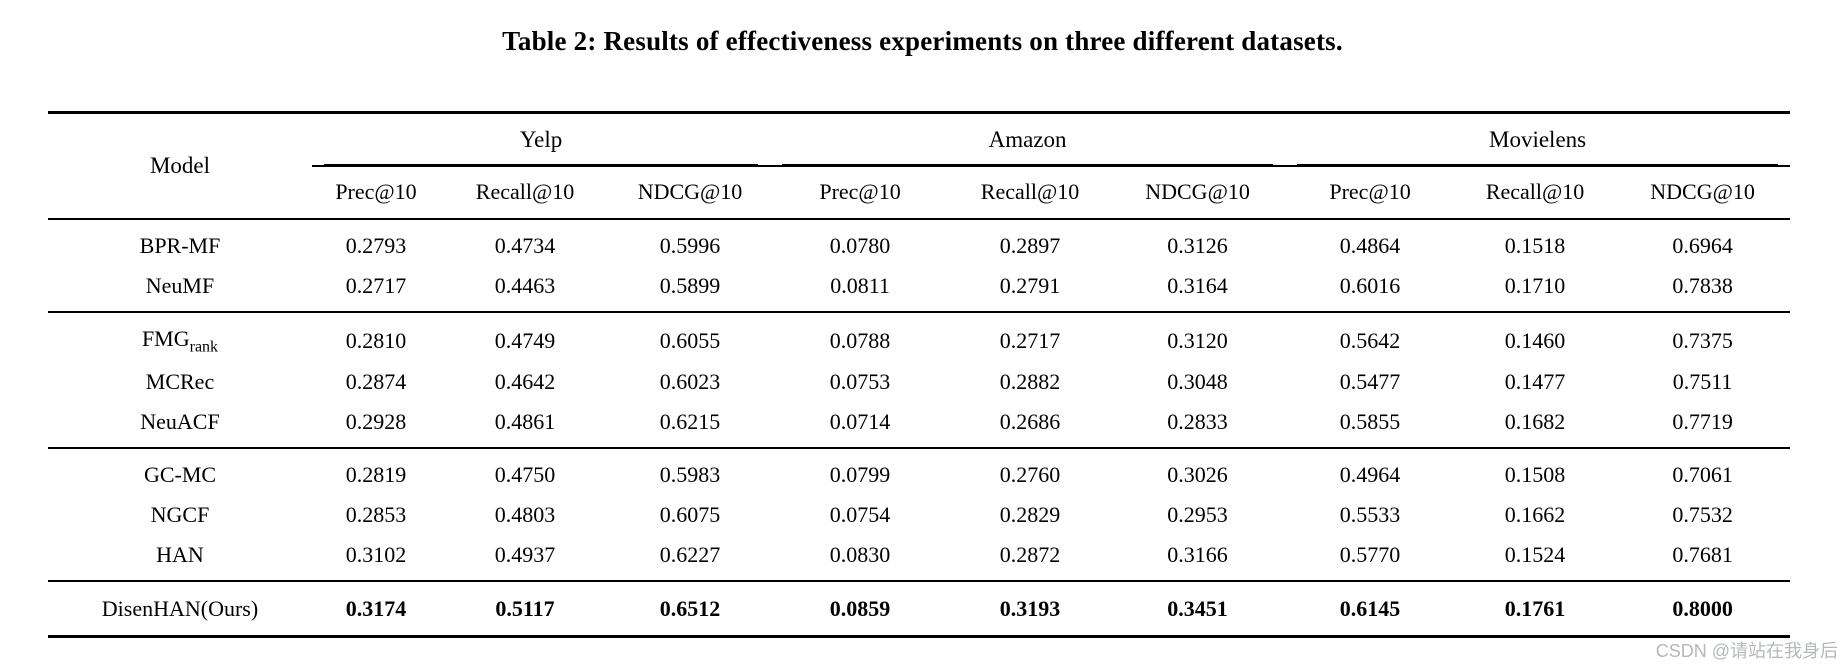  I want to click on cell-value: 0.3126, so click(1197, 245).